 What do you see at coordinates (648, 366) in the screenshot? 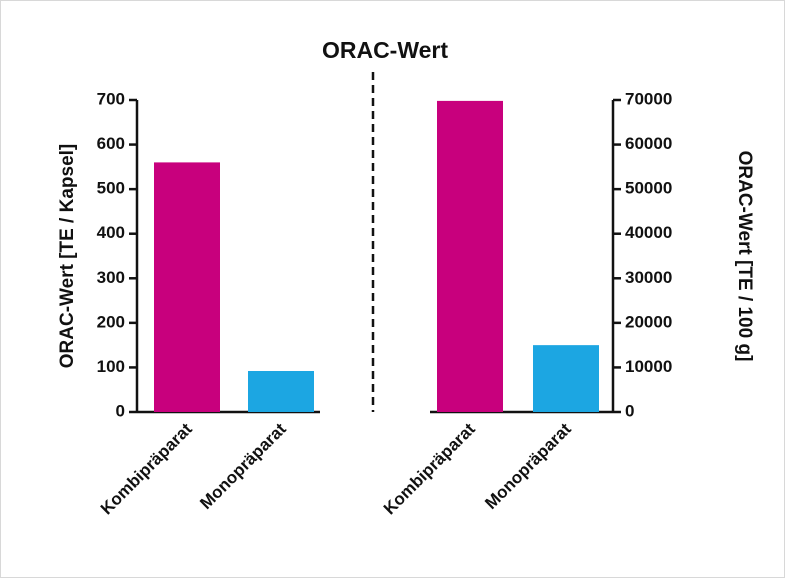
I see `y2-tick-label: 10000` at bounding box center [648, 366].